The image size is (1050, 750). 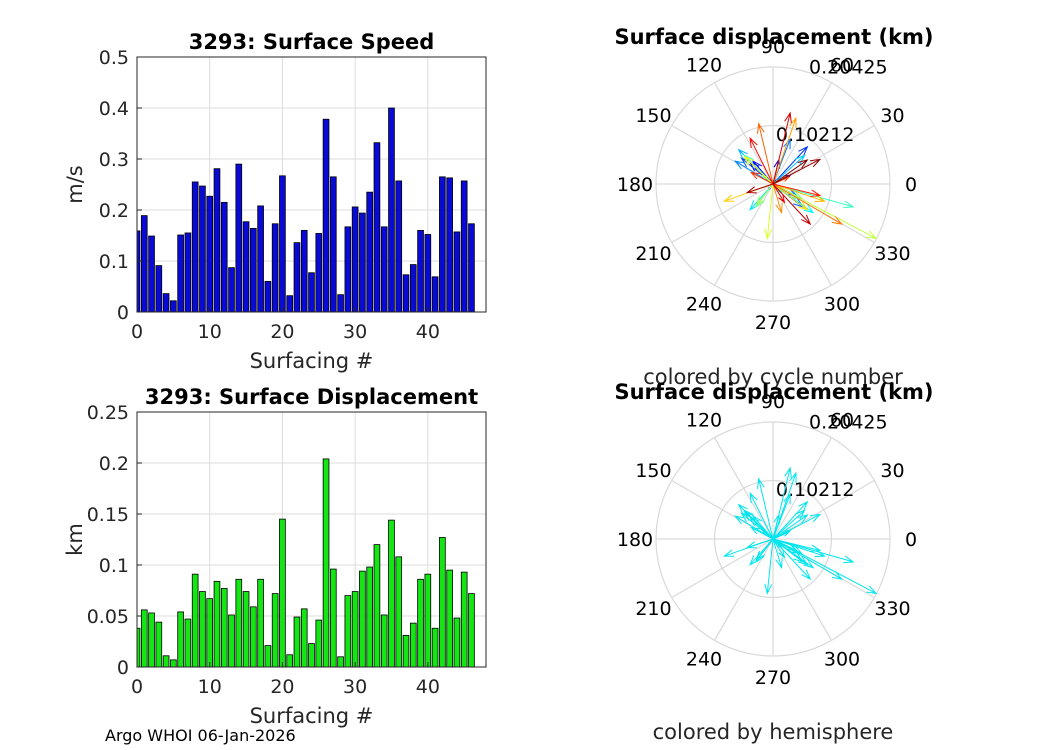 I want to click on polar-angle-label: 150, so click(x=653, y=116).